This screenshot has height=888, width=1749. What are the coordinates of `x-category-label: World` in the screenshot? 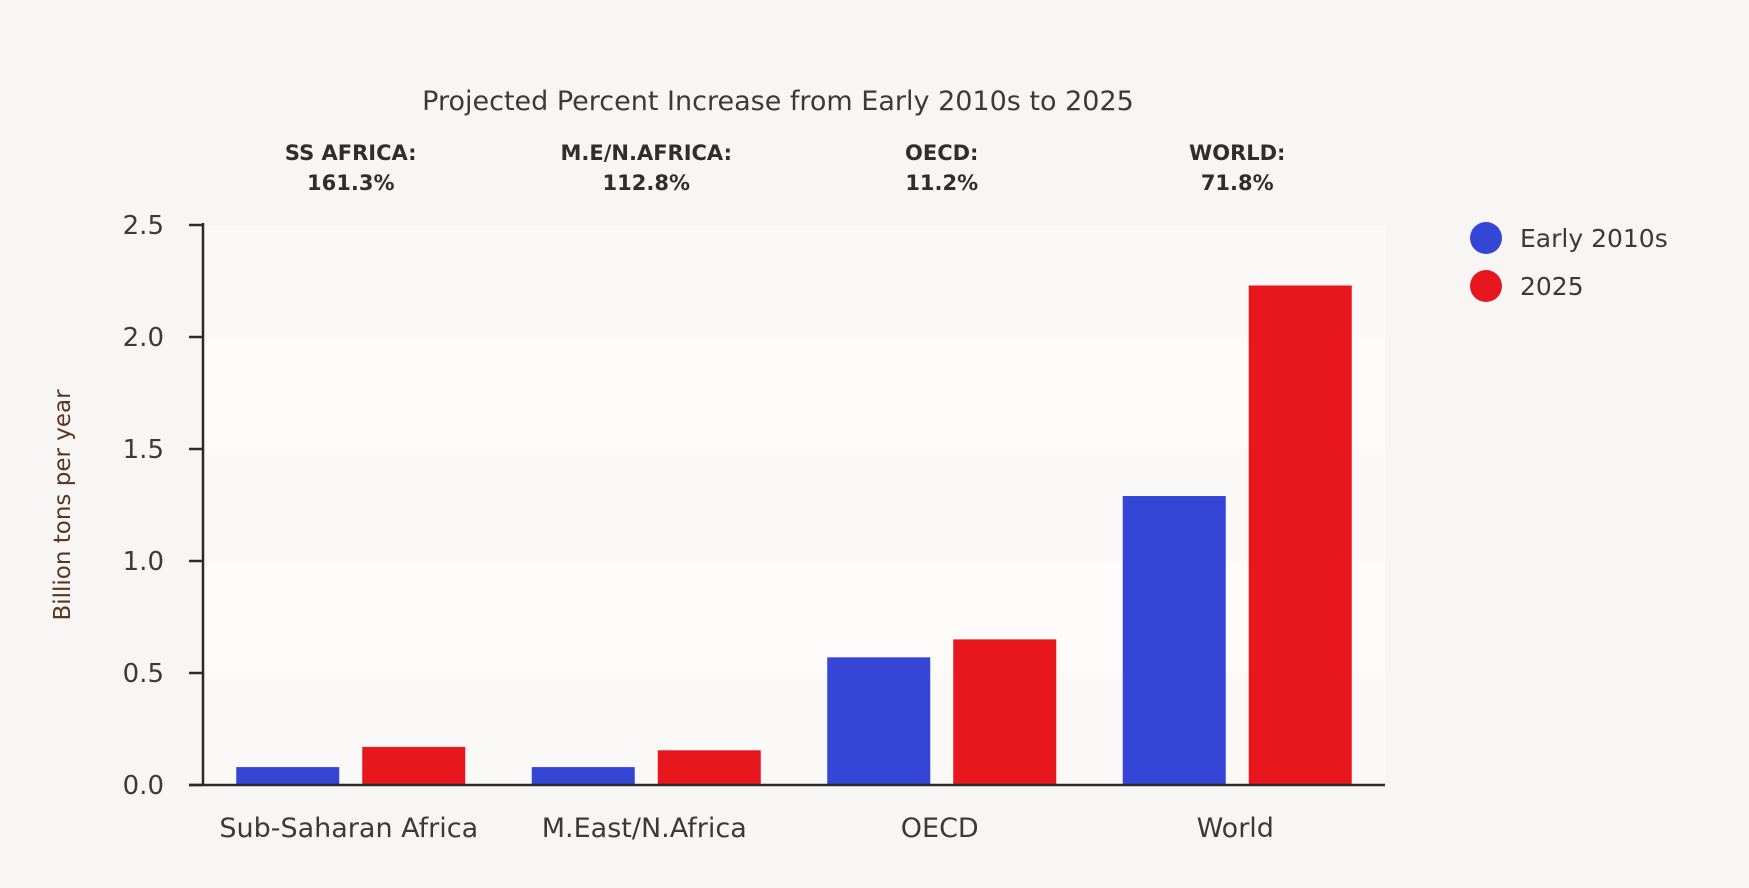 It's located at (1235, 828).